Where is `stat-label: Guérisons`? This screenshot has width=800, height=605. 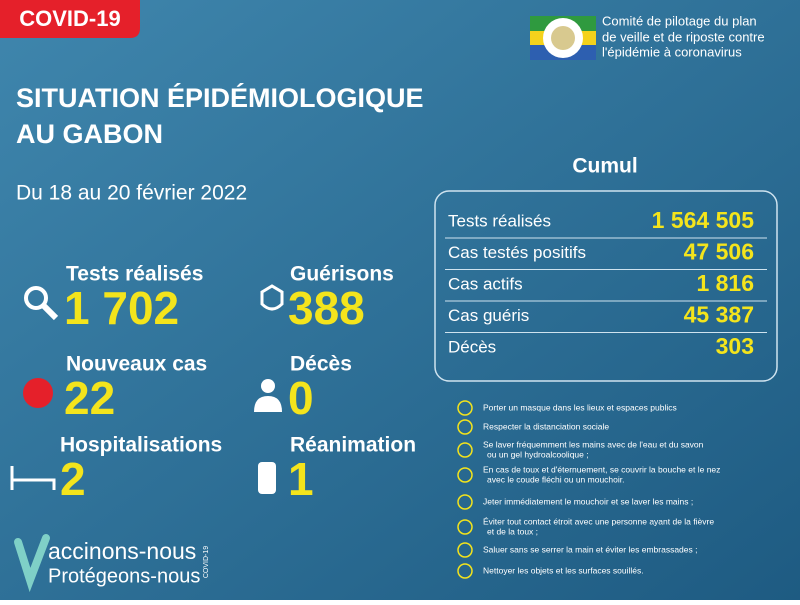
stat-label: Guérisons is located at coordinates (342, 274).